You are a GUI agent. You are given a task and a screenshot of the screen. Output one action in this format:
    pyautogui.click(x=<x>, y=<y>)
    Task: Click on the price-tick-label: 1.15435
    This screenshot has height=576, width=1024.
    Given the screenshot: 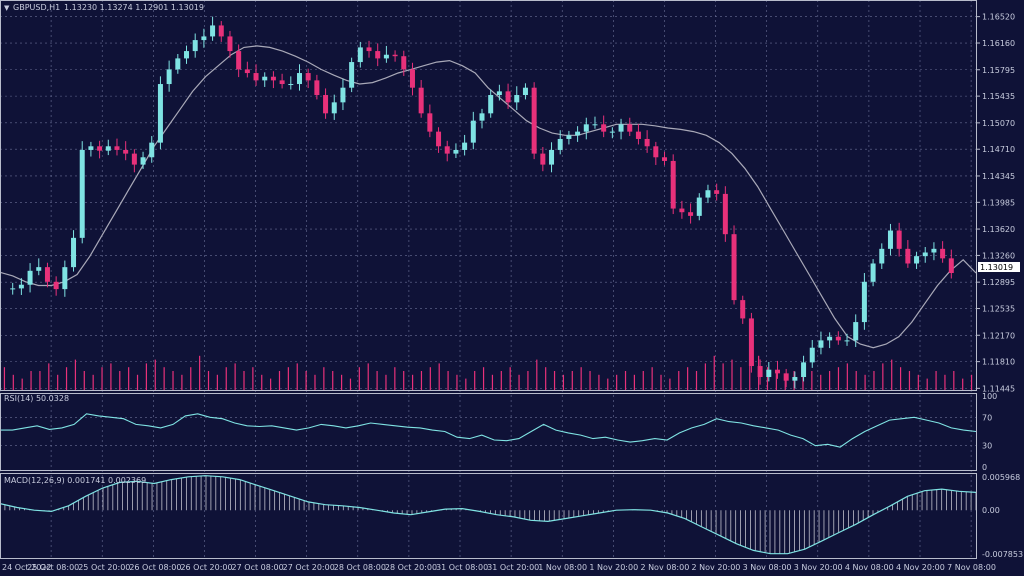 What is the action you would take?
    pyautogui.click(x=998, y=96)
    